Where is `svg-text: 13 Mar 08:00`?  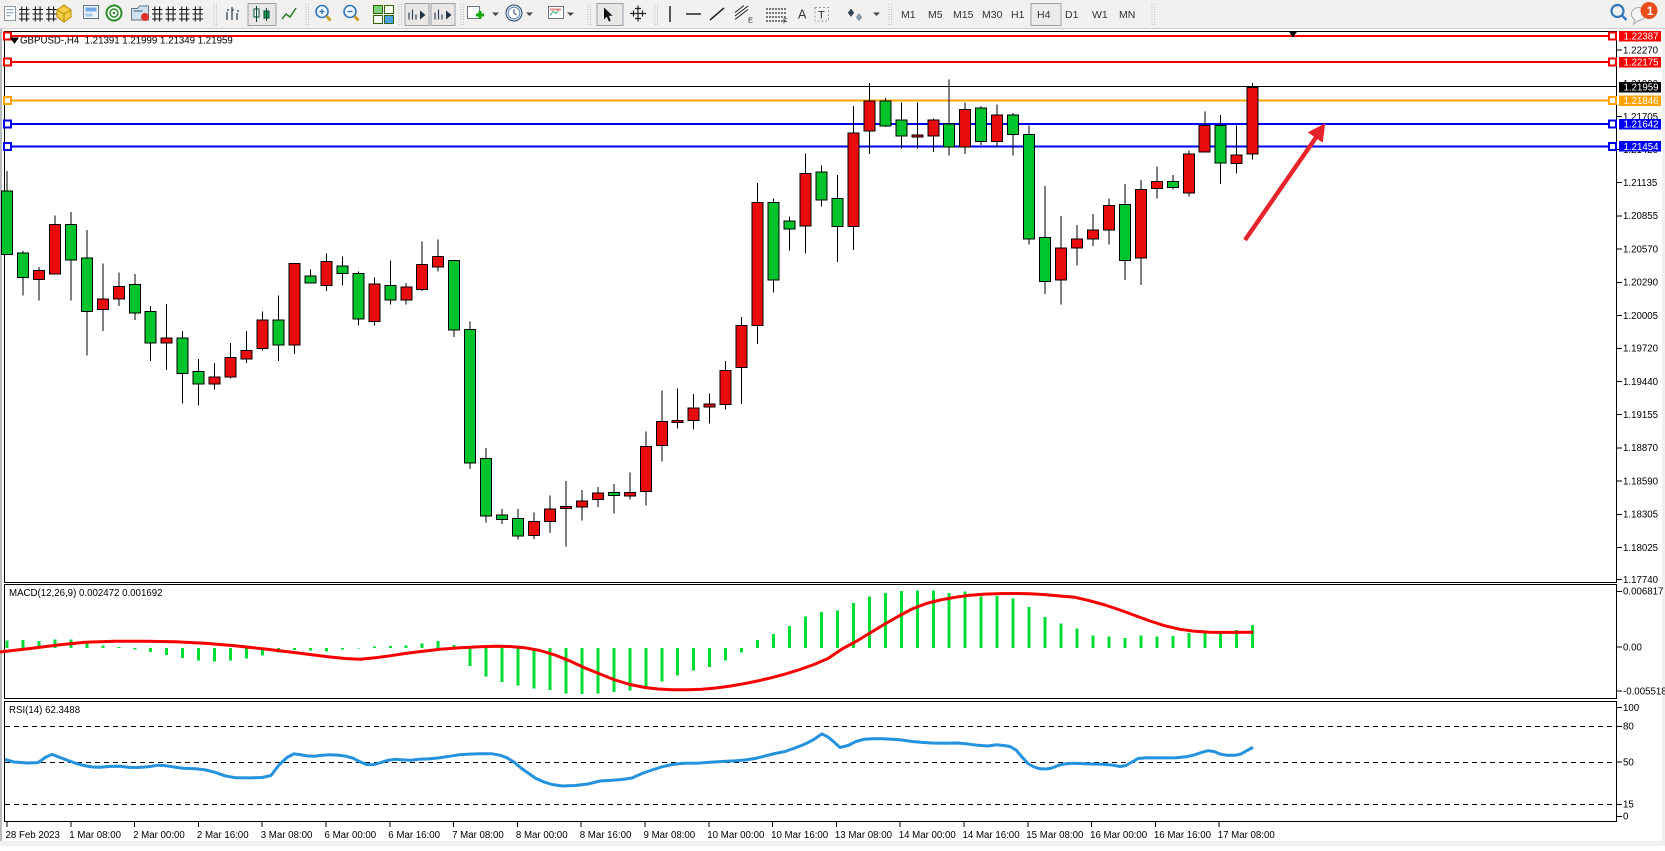 svg-text: 13 Mar 08:00 is located at coordinates (864, 835).